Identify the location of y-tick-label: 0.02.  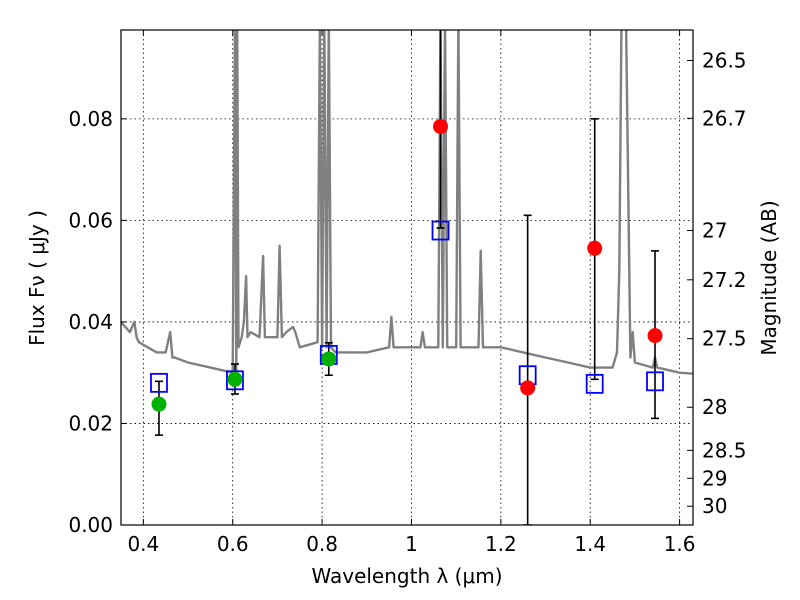
(90, 423).